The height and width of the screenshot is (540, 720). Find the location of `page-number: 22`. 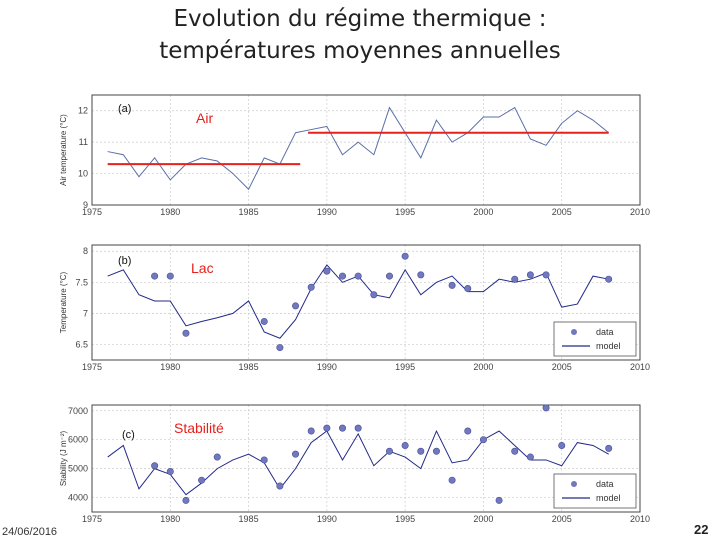

page-number: 22 is located at coordinates (701, 529).